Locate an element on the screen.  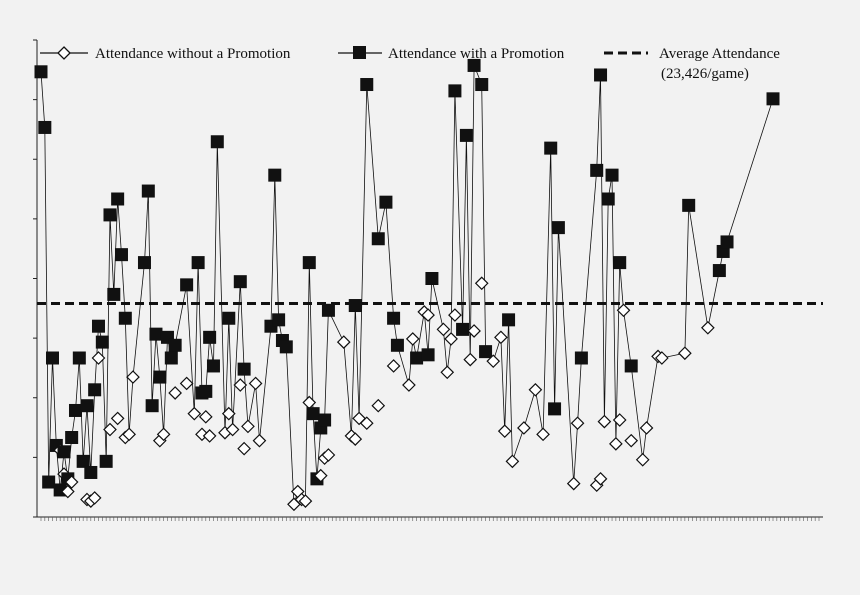
legend-marker-no-promo is located at coordinates (64, 53).